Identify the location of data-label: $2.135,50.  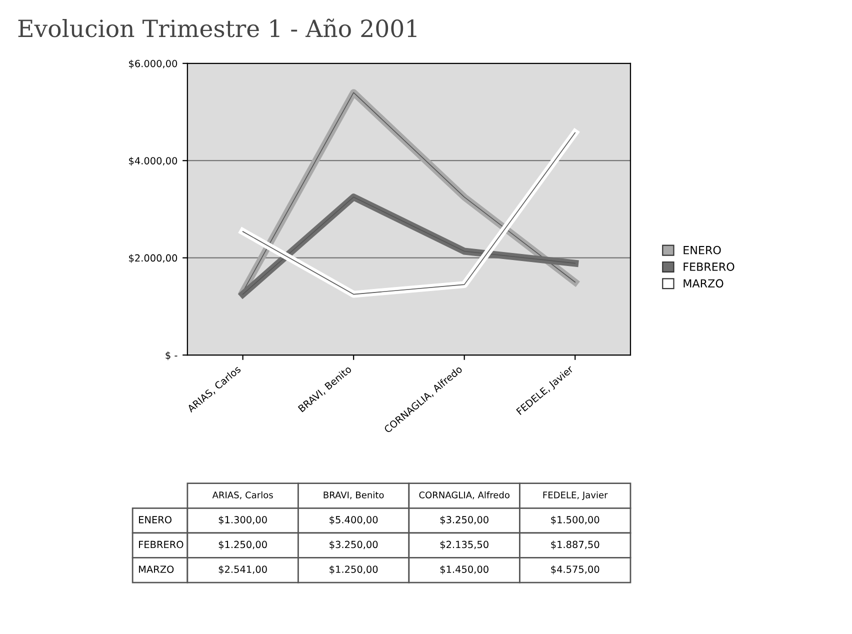
(464, 545).